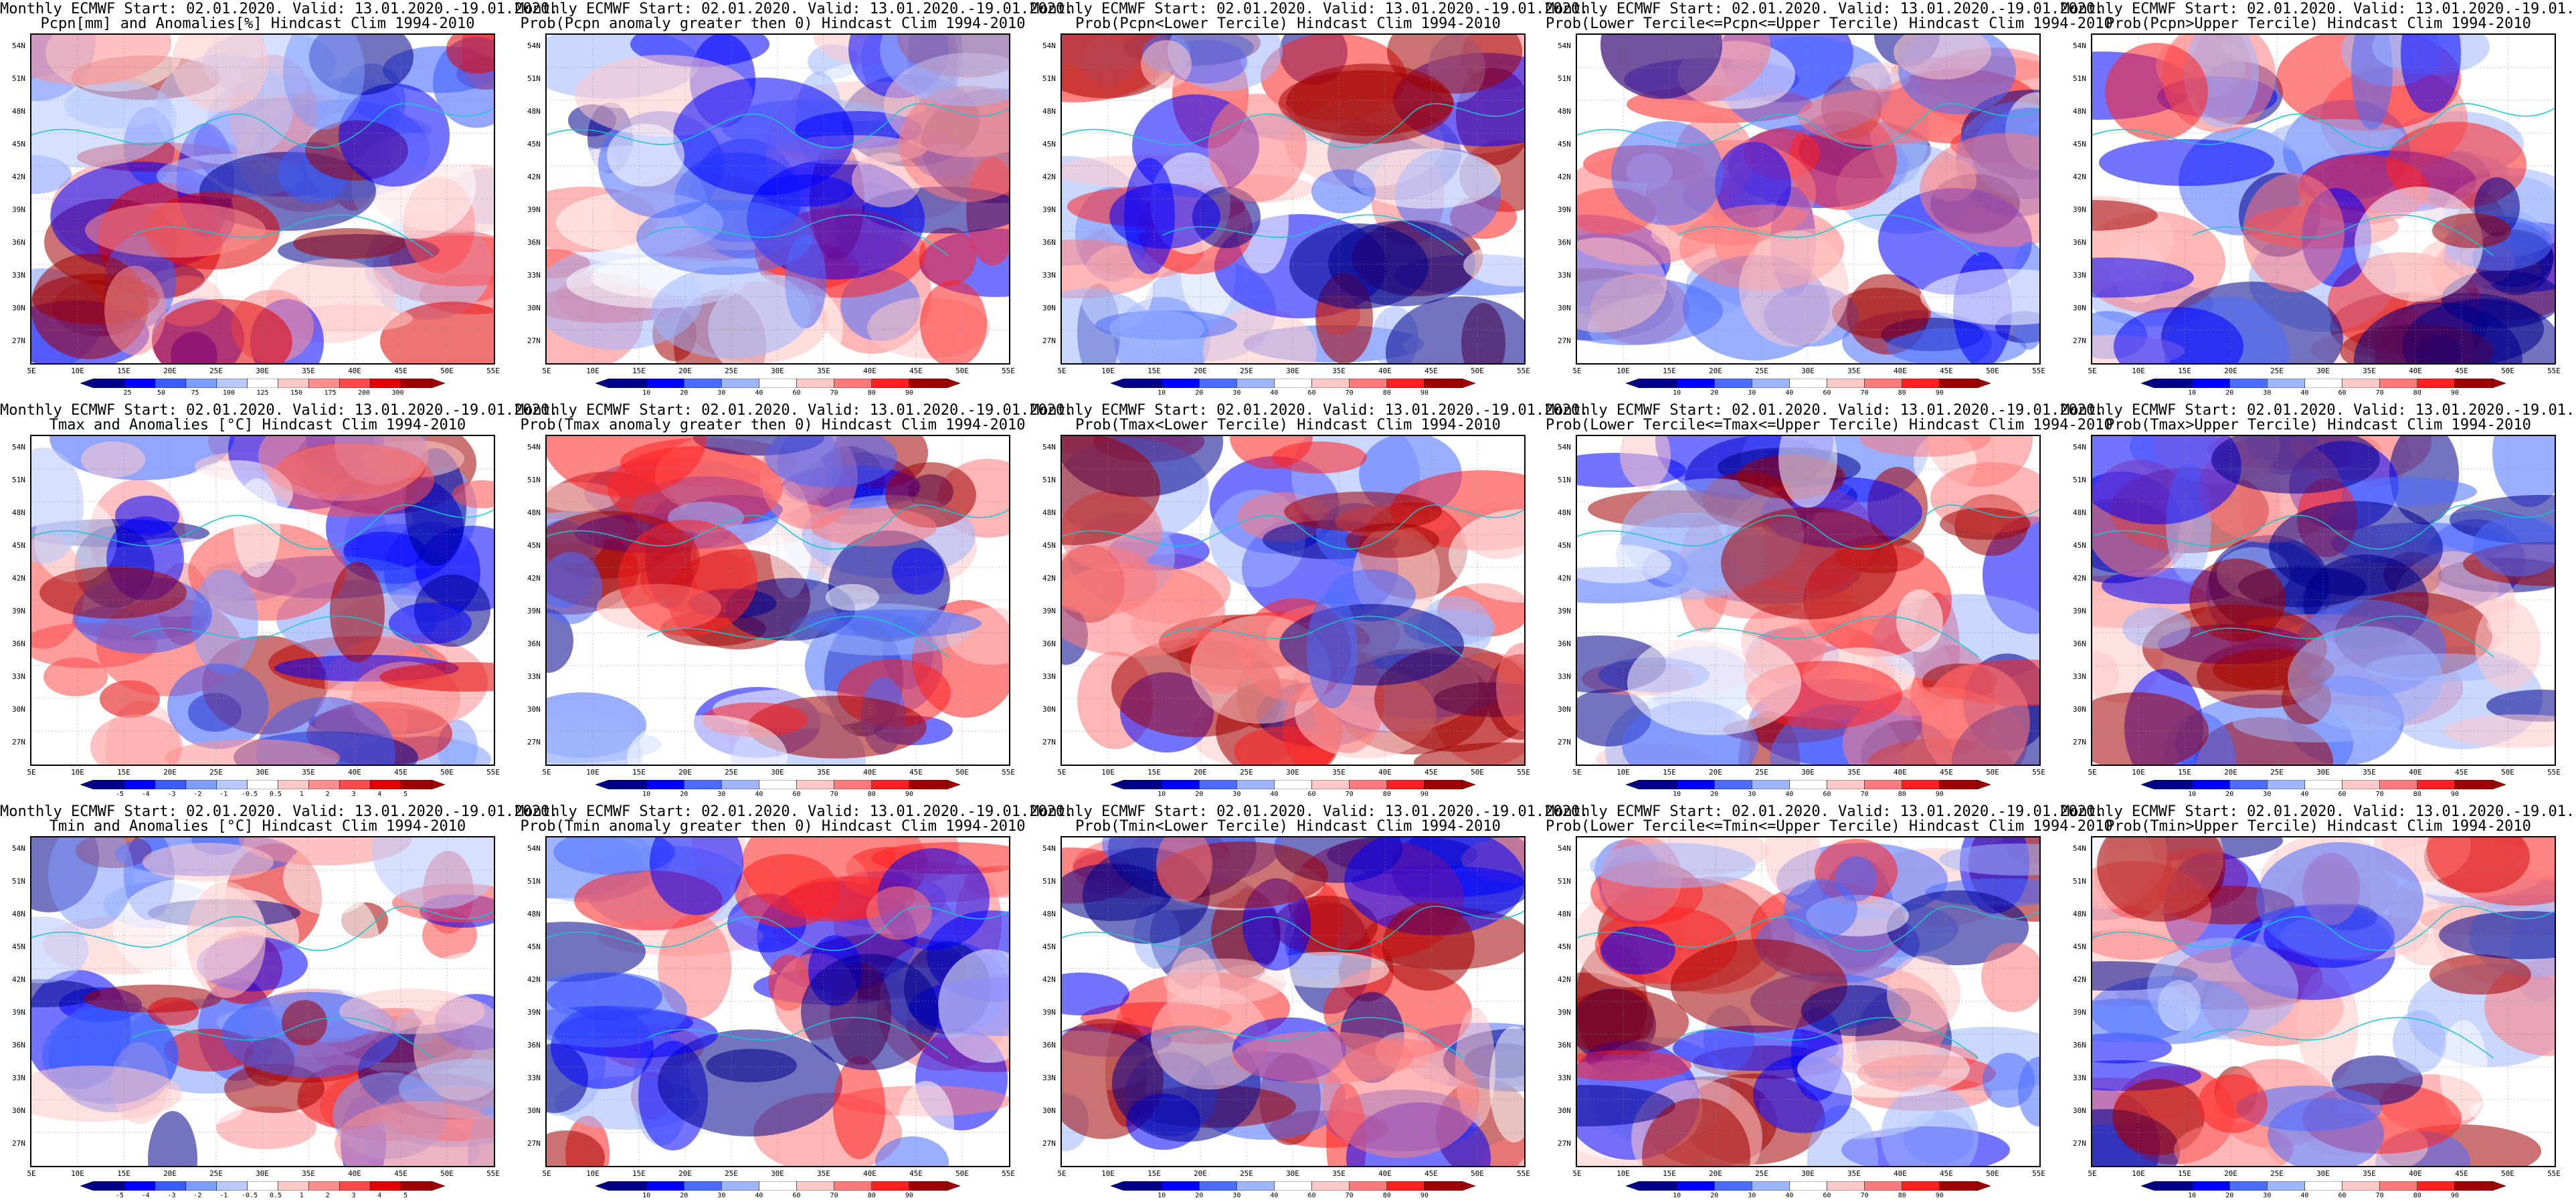 The image size is (2576, 1204). I want to click on colorbar-tick: 10, so click(1162, 794).